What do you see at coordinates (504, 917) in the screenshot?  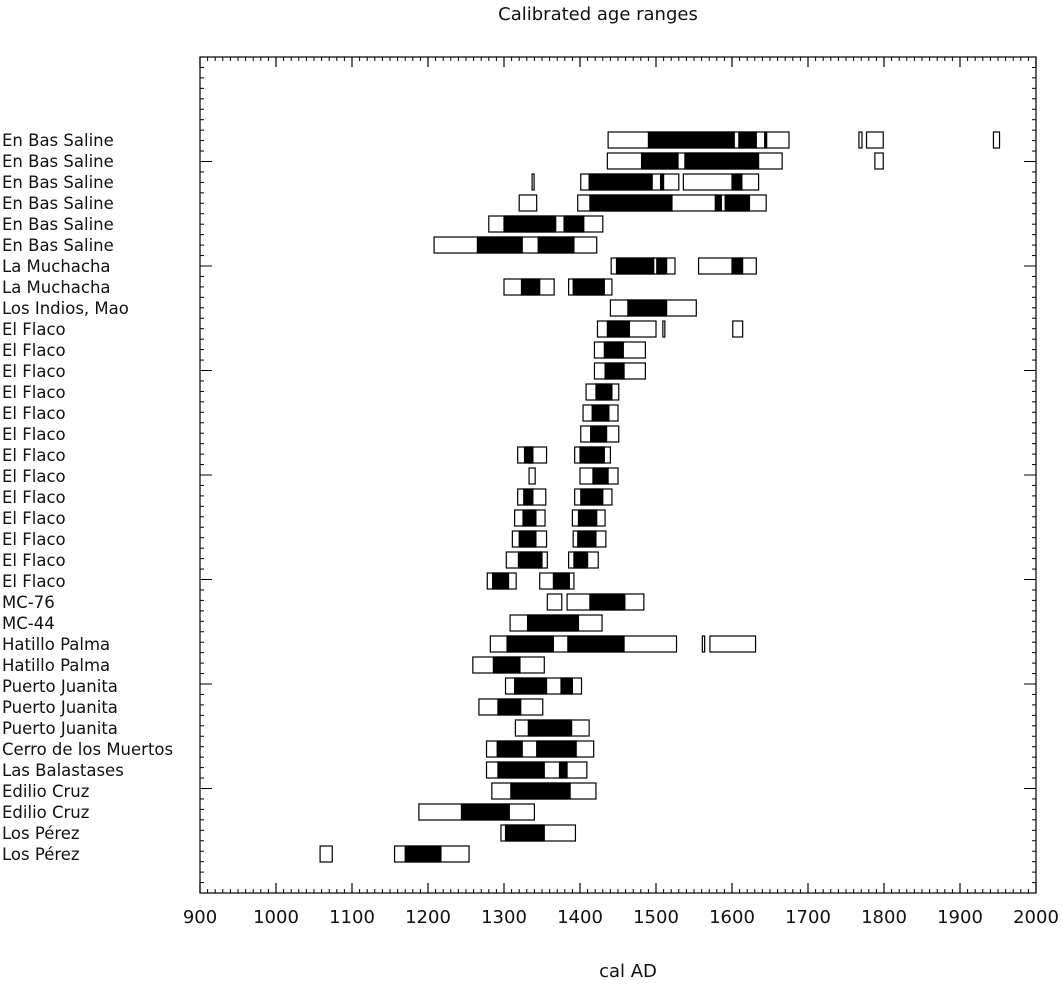 I see `x-tick-label: 1300` at bounding box center [504, 917].